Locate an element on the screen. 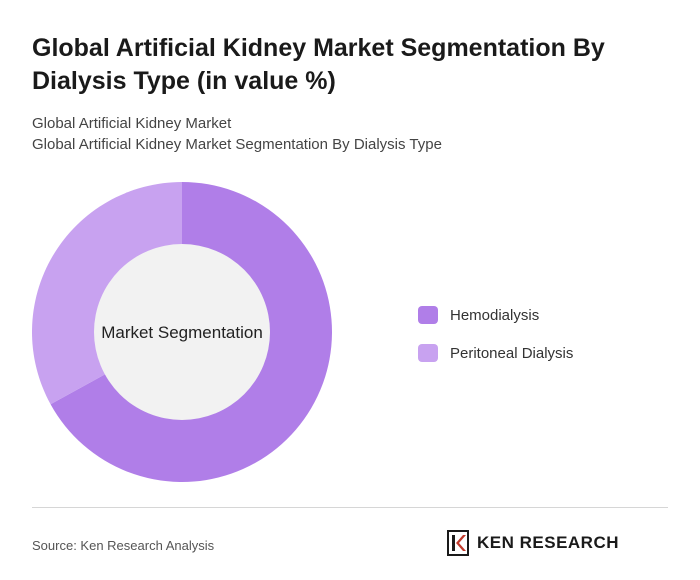 The image size is (700, 580). legend: Hemodialysis Peritoneal Dialysis is located at coordinates (495, 341).